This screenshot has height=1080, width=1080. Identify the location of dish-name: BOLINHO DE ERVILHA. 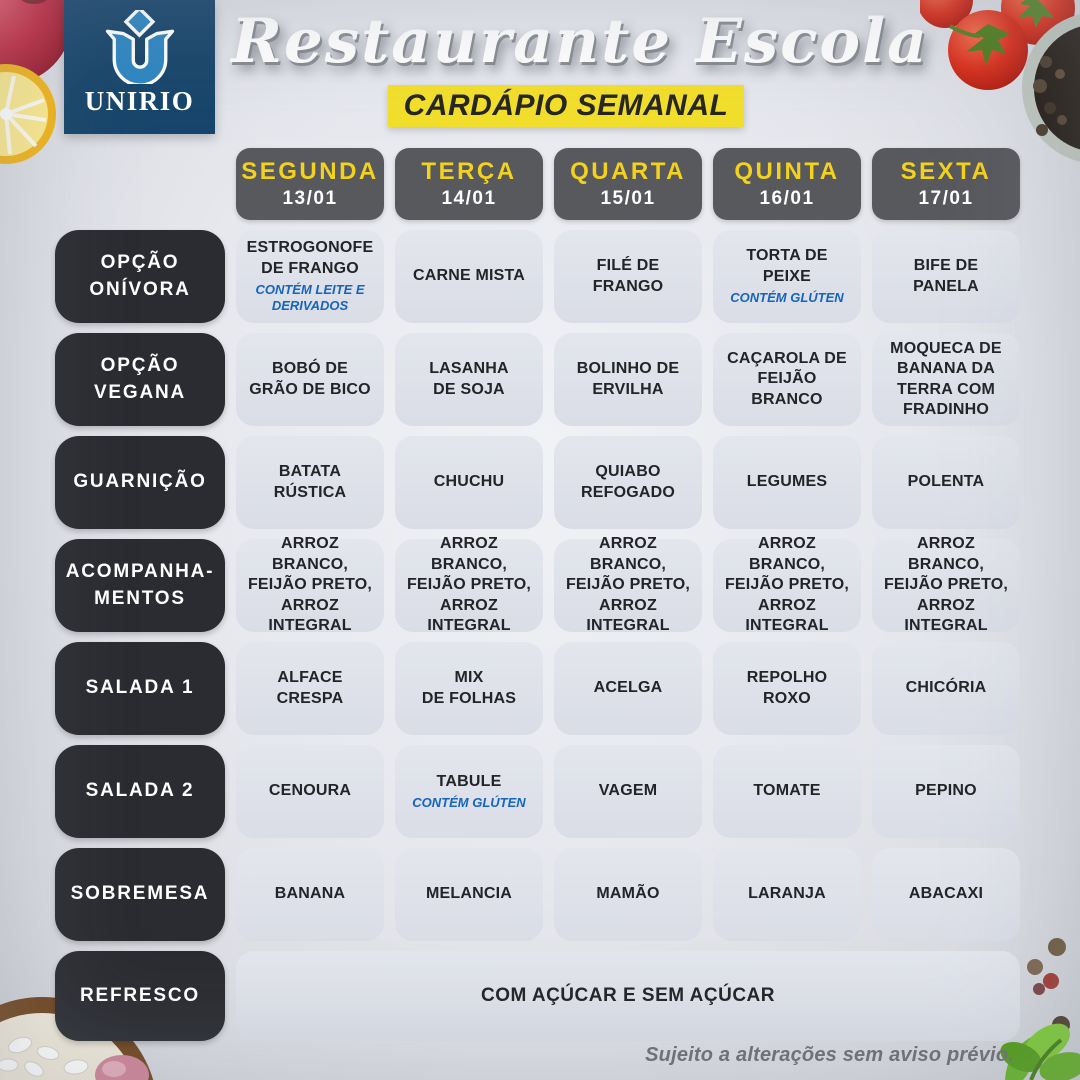
(628, 379).